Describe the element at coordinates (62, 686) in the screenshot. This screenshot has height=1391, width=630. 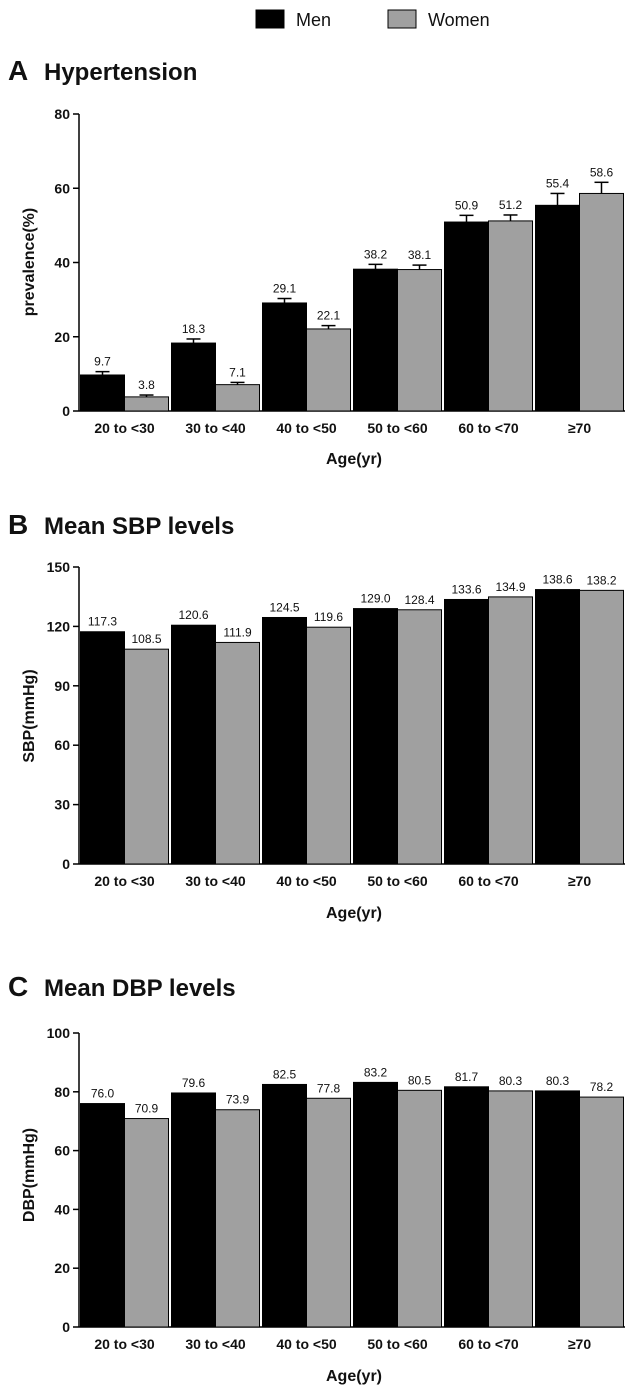
I see `panel-b-y-tick-label: 90` at that location.